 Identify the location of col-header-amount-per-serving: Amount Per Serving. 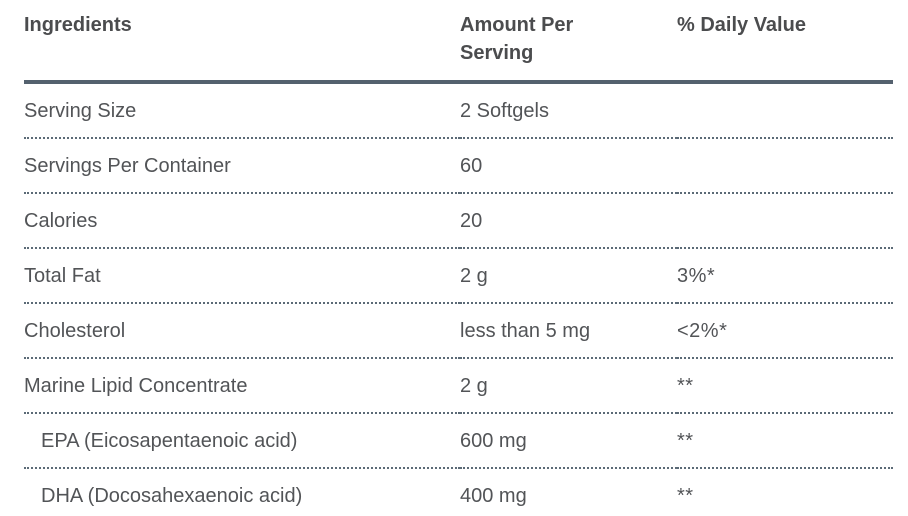
(568, 42).